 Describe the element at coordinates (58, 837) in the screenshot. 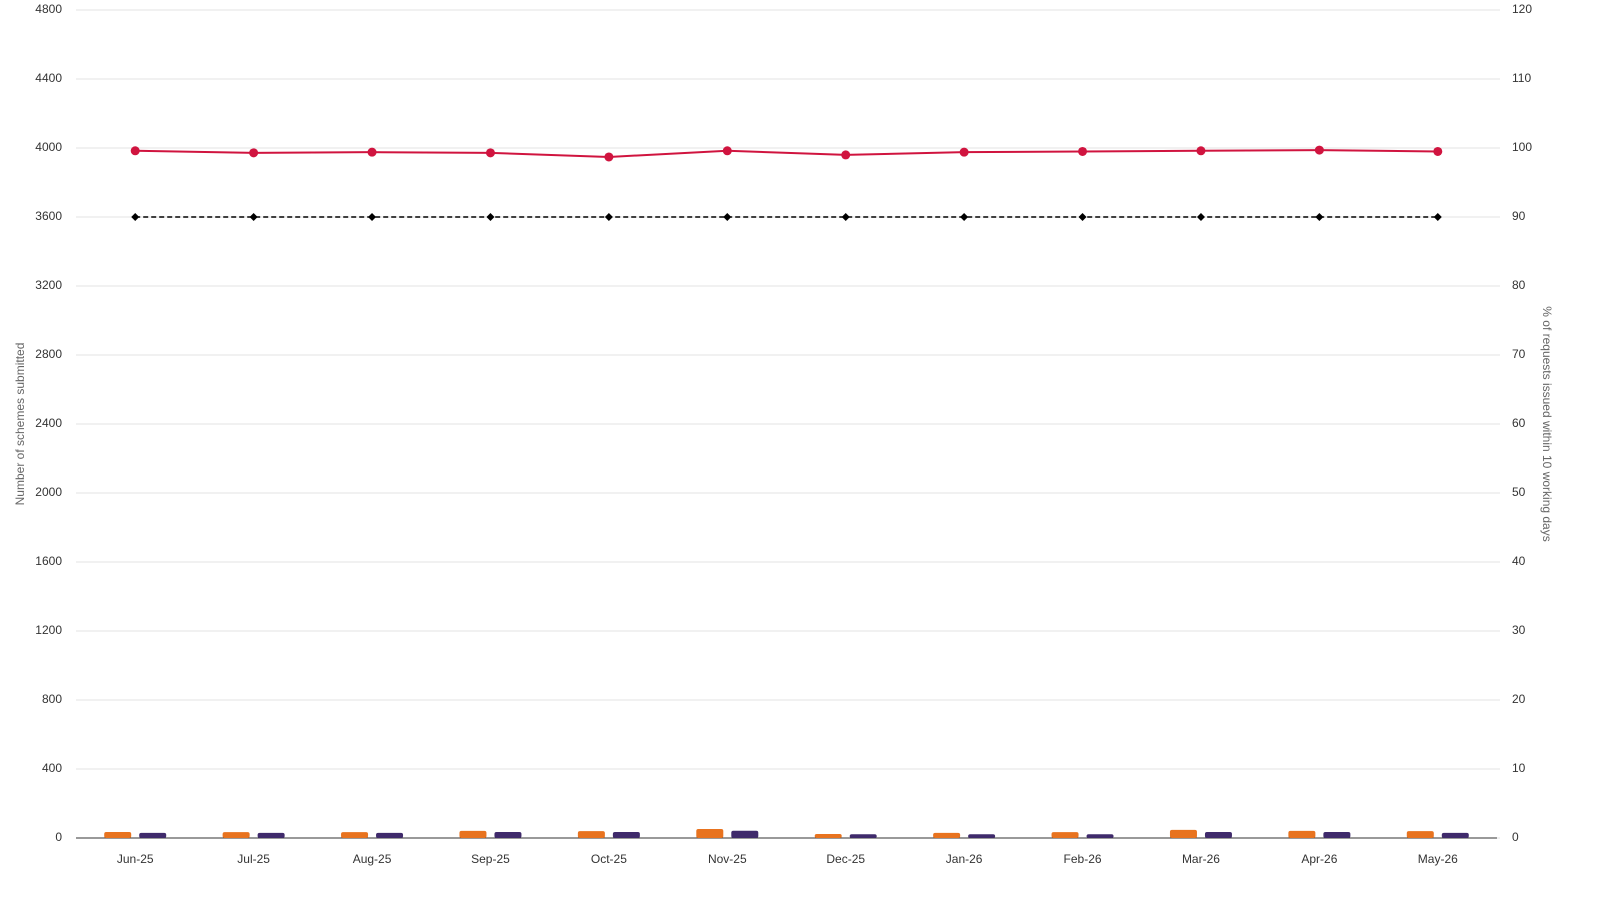

I see `y-tick-label: 0` at that location.